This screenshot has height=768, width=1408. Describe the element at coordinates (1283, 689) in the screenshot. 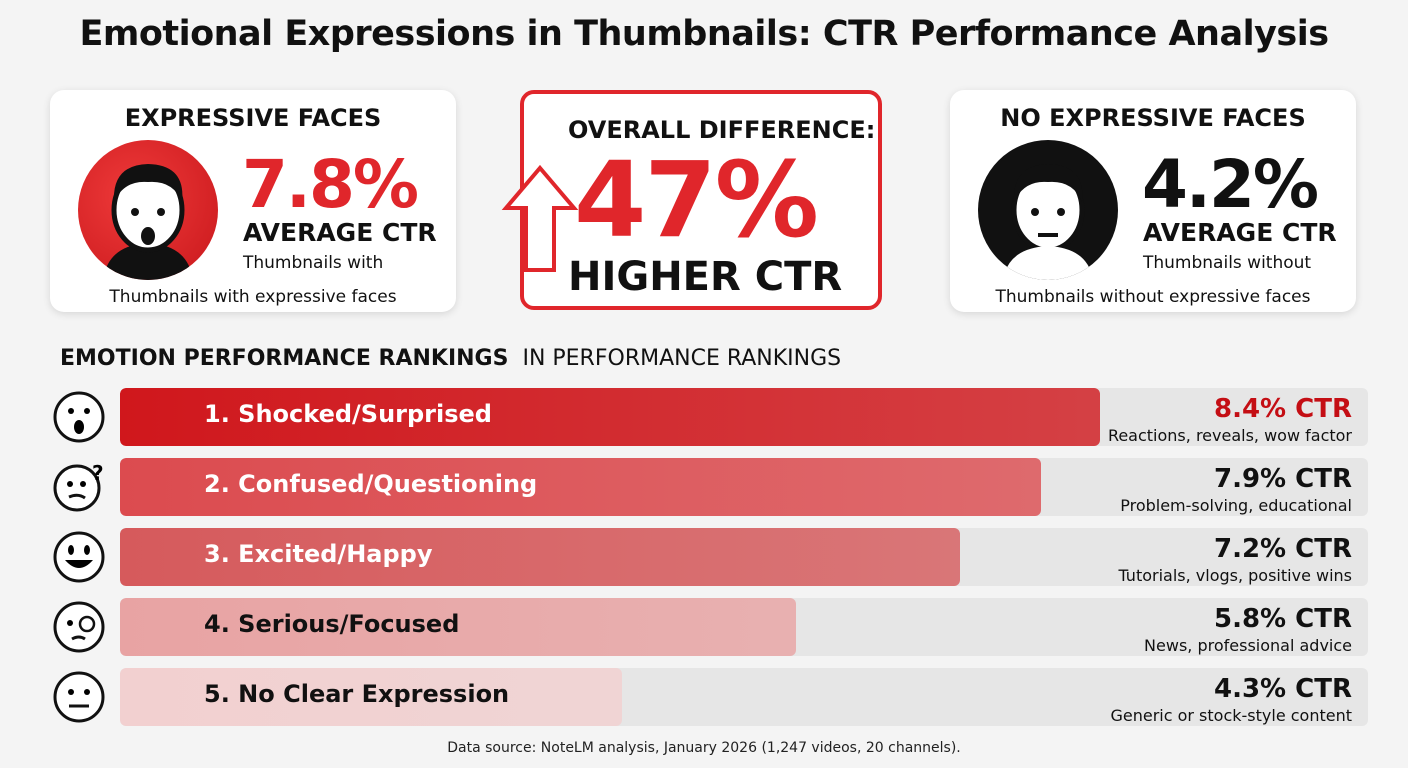

I see `bar-value-label: 4.3% CTR` at that location.